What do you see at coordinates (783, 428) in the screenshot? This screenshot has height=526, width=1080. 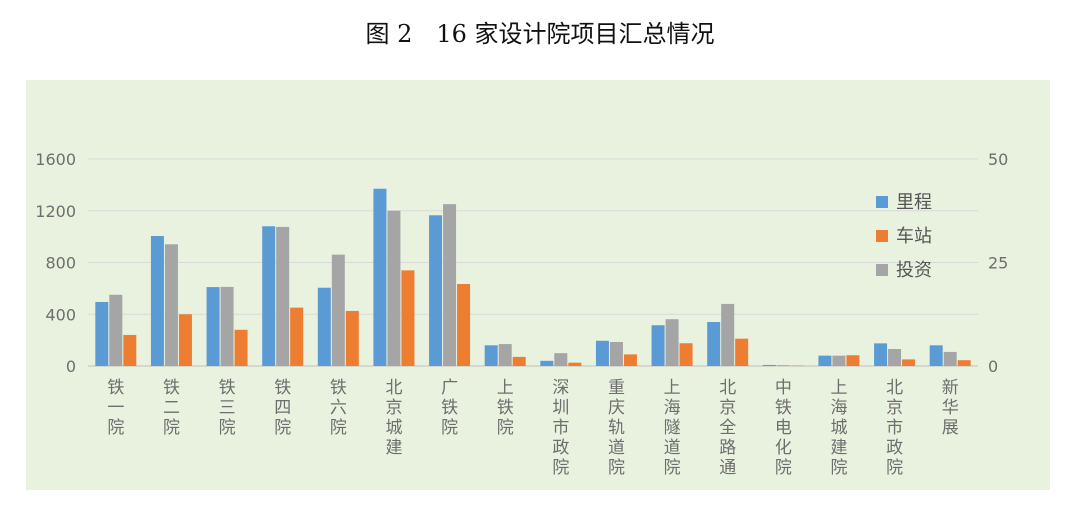 I see `category-char: 电` at bounding box center [783, 428].